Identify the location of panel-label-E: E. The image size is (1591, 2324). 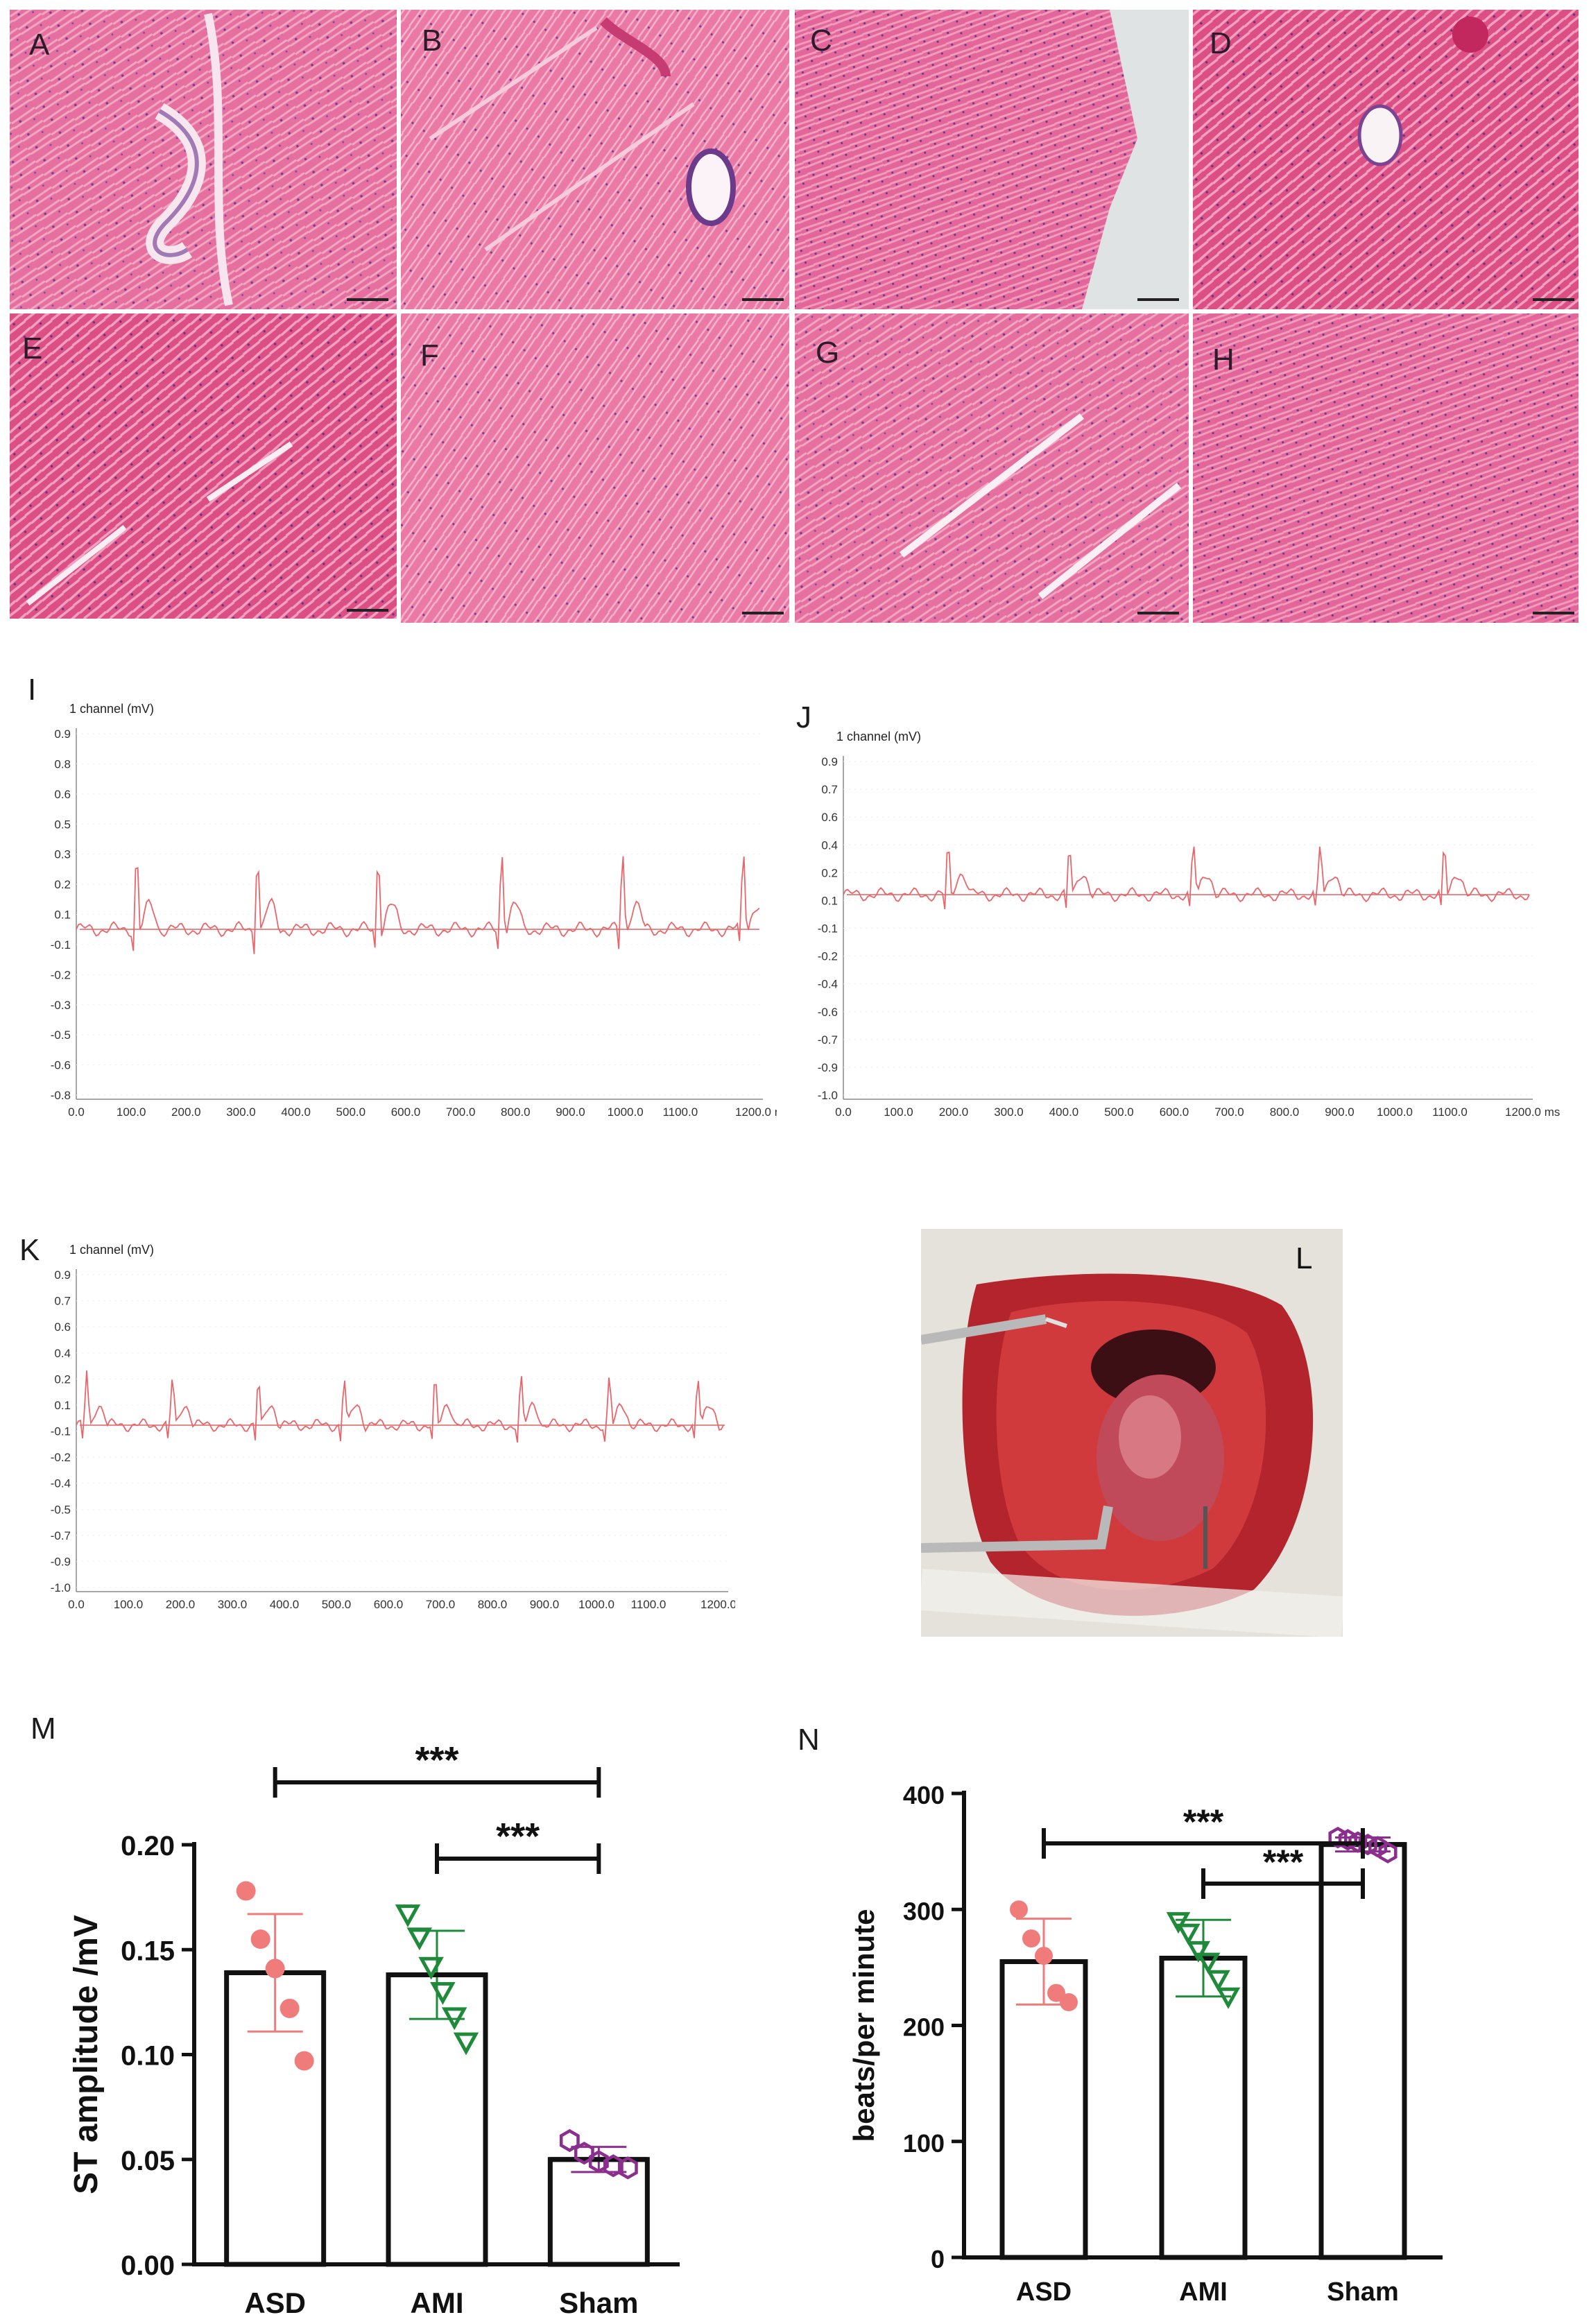
(32, 348).